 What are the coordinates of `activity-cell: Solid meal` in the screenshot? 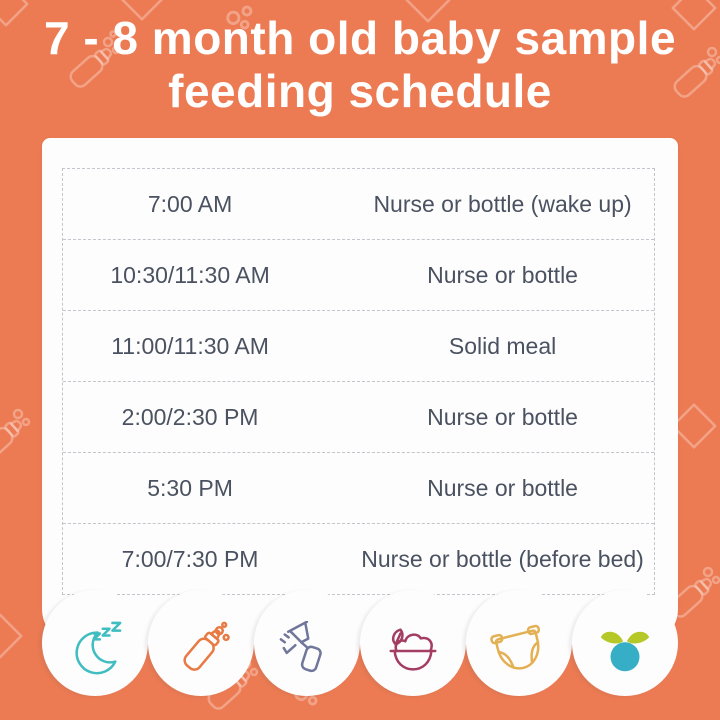 It's located at (502, 345).